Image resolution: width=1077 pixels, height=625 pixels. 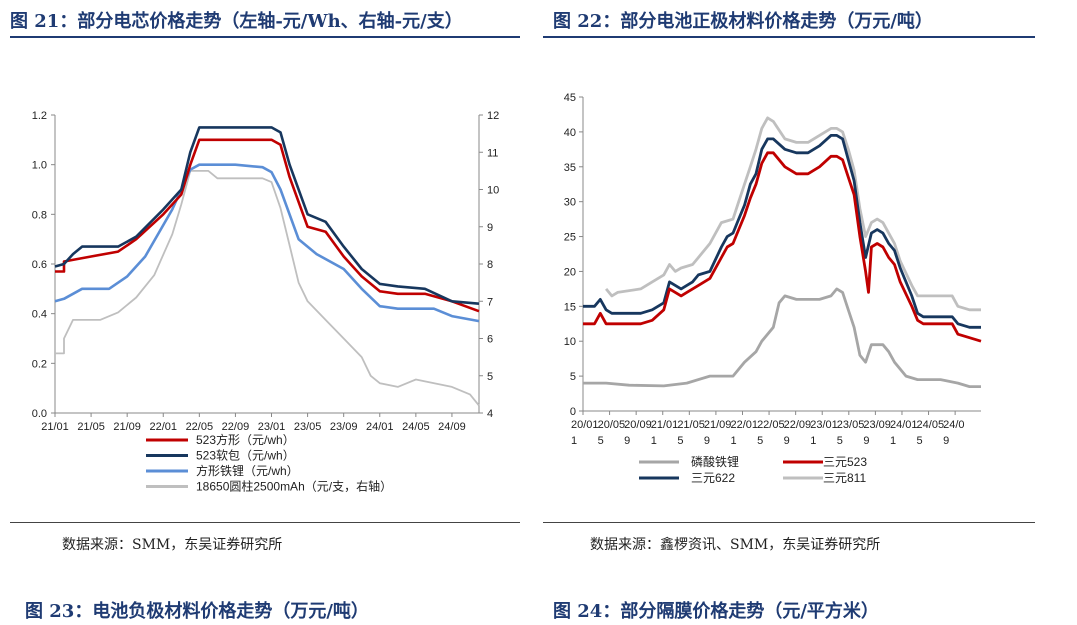 What do you see at coordinates (877, 425) in the screenshot?
I see `fig22-x-tick-label: 23/09` at bounding box center [877, 425].